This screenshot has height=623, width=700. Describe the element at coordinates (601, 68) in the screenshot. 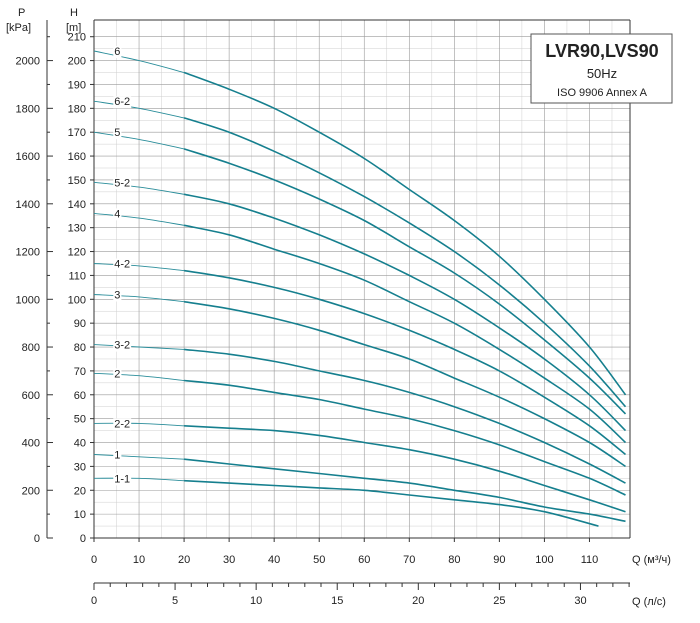

I see `title-box: LVR90,LVS90 50Hz ISO 9906 Annex A` at that location.